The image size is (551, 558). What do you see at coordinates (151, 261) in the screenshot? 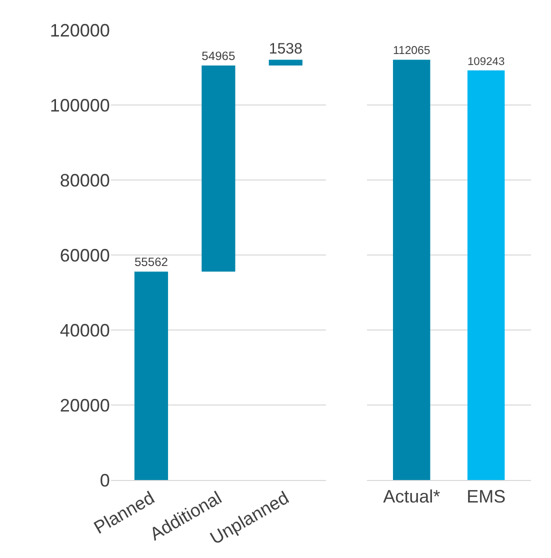
I see `data-label: 55562` at bounding box center [151, 261].